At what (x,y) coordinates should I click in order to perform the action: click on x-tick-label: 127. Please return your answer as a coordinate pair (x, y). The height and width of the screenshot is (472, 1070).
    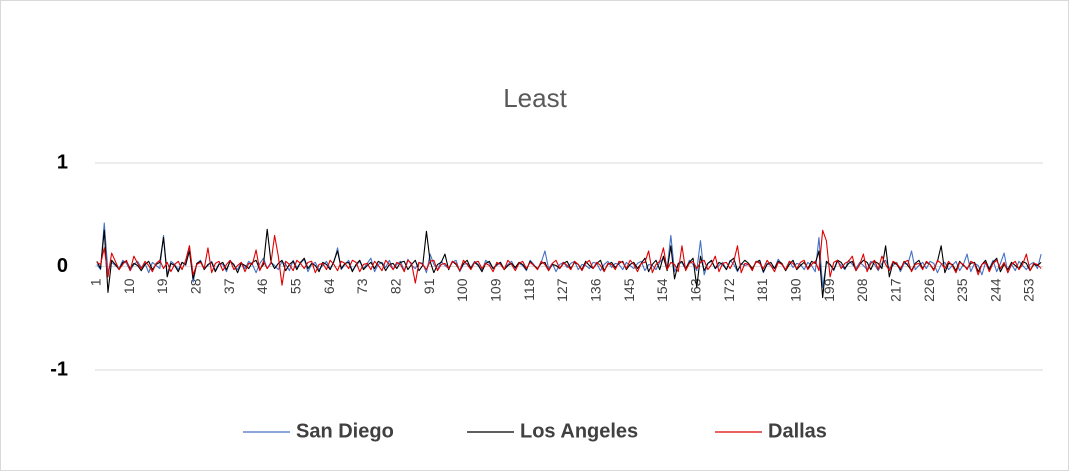
    Looking at the image, I should click on (562, 290).